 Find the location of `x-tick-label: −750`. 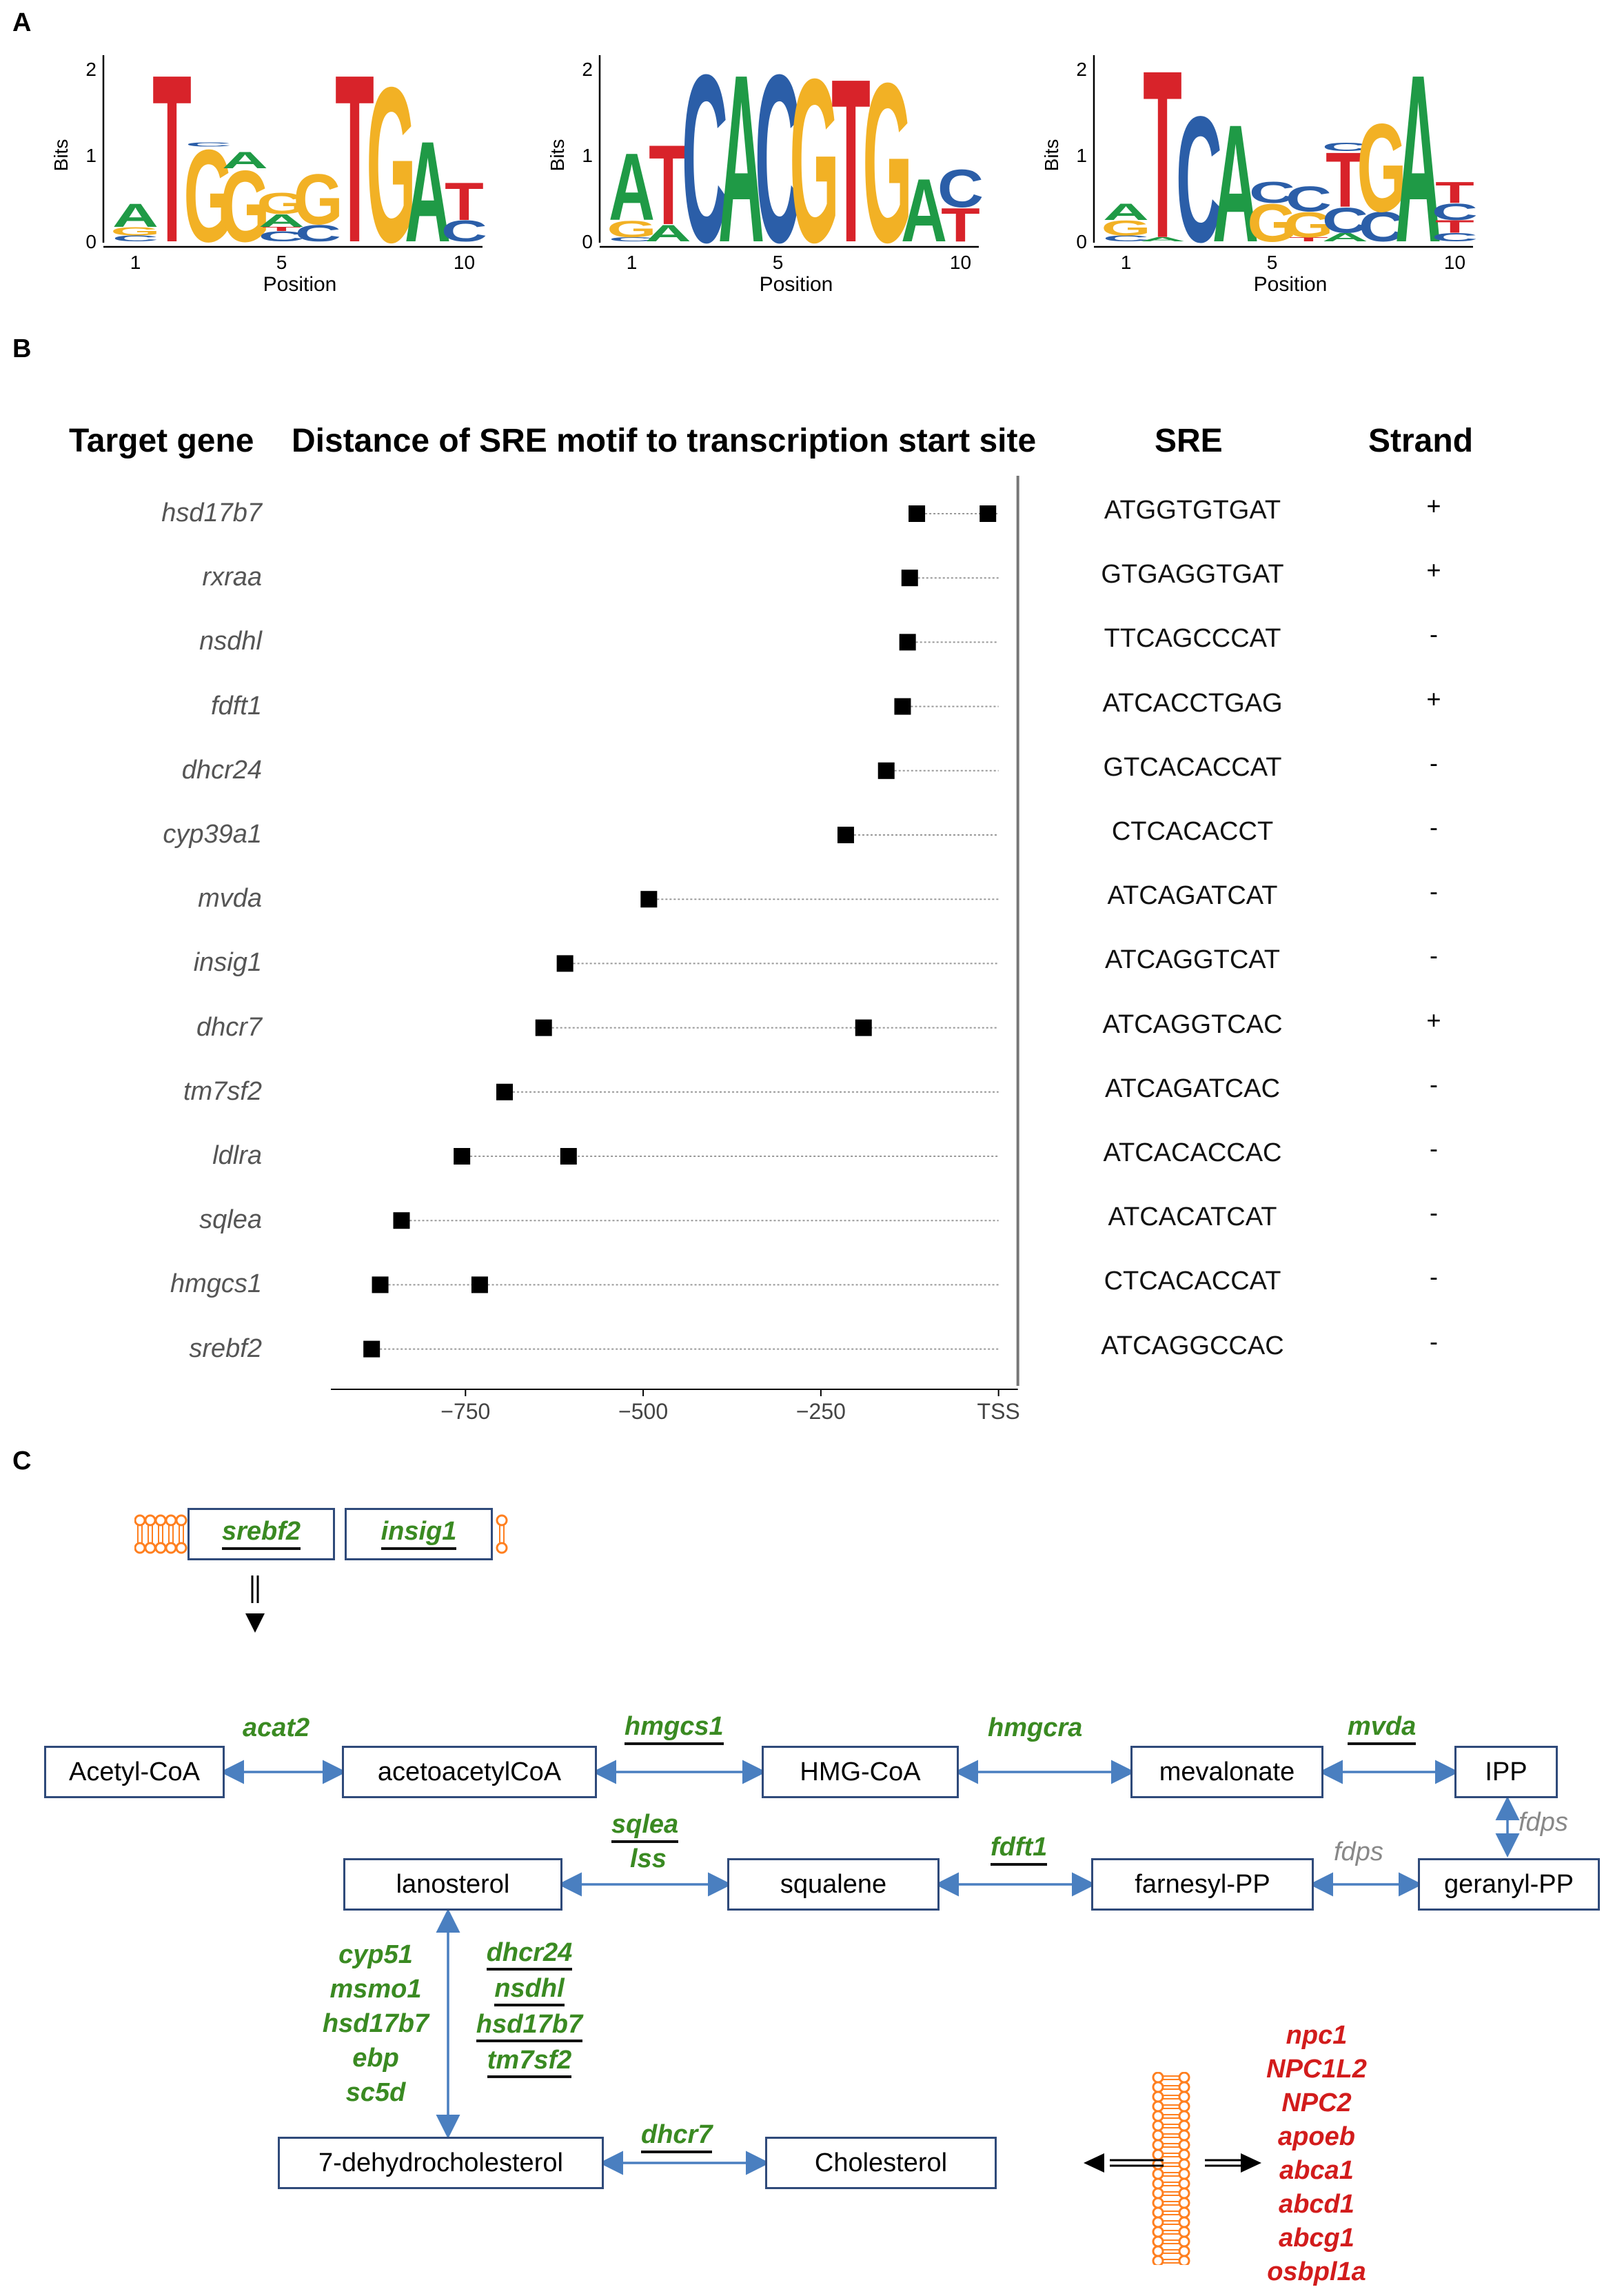

x-tick-label: −750 is located at coordinates (465, 1411).